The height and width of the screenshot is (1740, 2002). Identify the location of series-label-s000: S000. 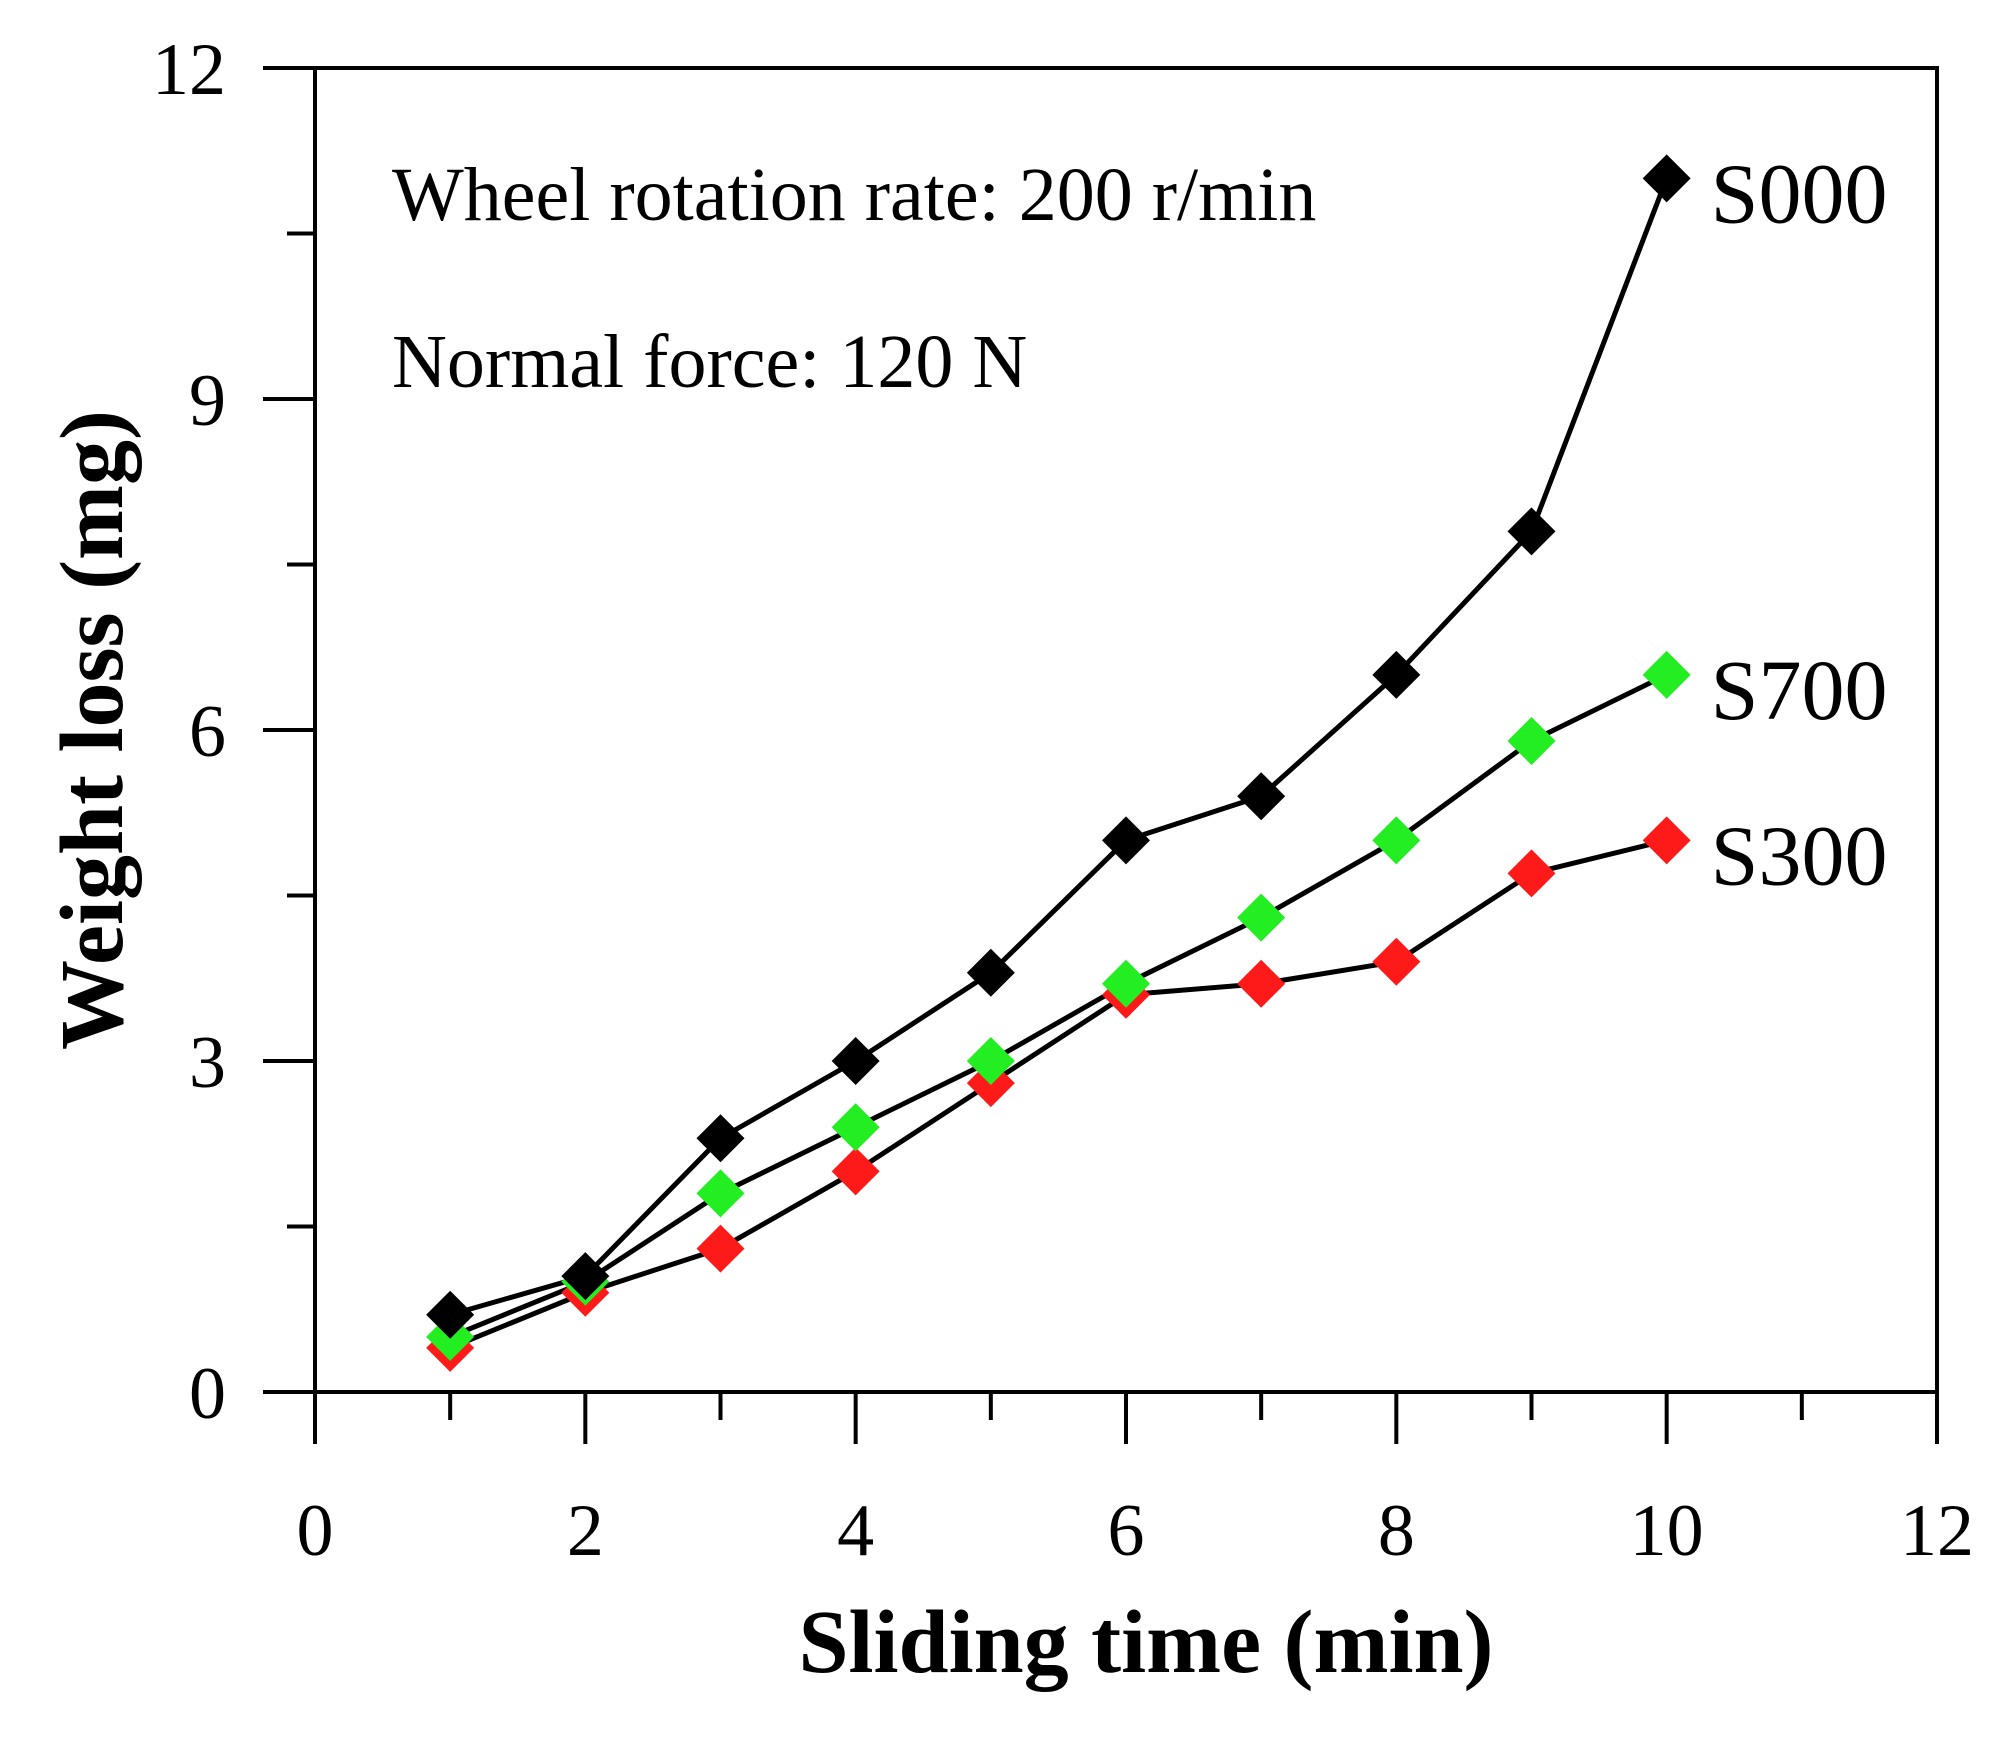
(1799, 193).